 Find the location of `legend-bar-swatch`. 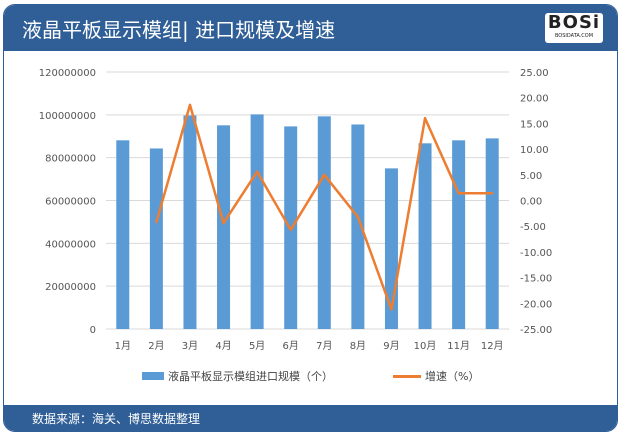

legend-bar-swatch is located at coordinates (153, 376).